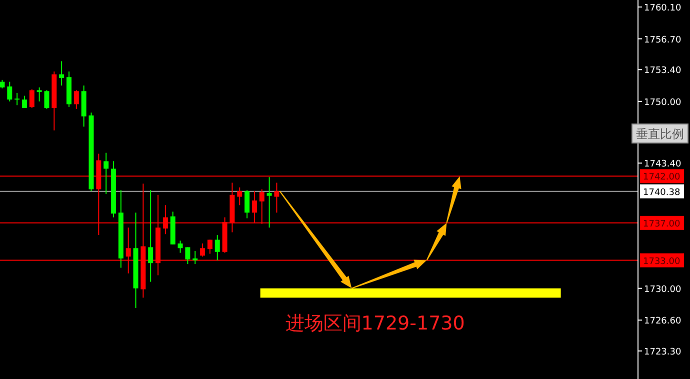  I want to click on ref-line-label: 1742.00, so click(661, 177).